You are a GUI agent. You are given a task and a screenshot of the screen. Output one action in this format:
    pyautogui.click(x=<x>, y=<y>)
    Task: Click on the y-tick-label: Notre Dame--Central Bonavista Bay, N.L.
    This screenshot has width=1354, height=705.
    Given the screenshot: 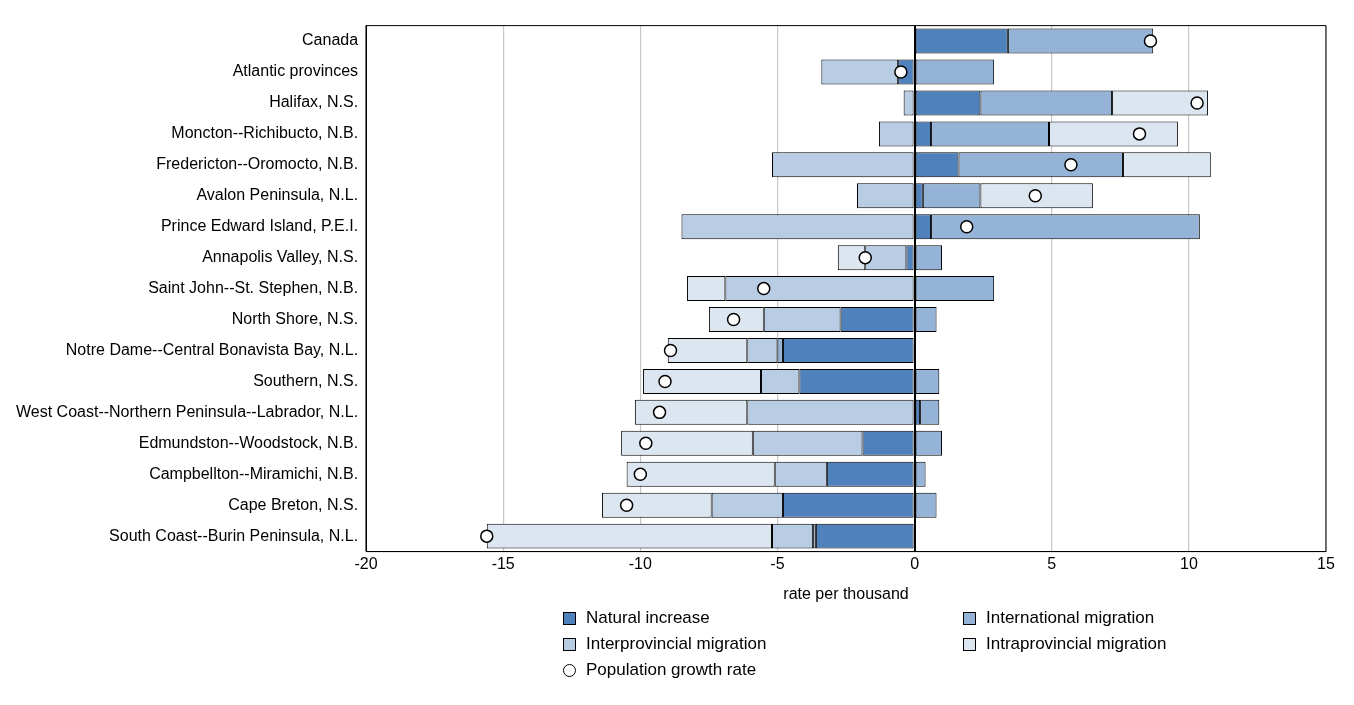 What is the action you would take?
    pyautogui.click(x=212, y=349)
    